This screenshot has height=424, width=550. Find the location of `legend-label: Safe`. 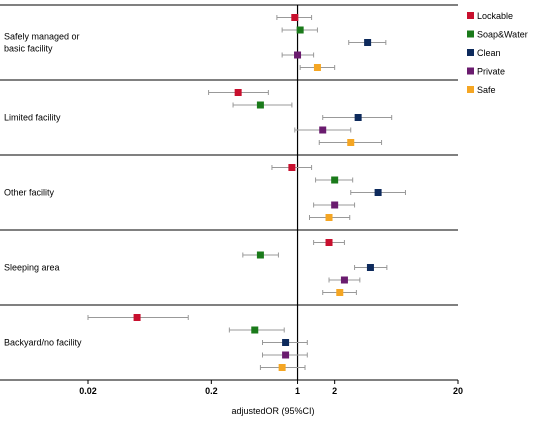

legend-label: Safe is located at coordinates (486, 90).